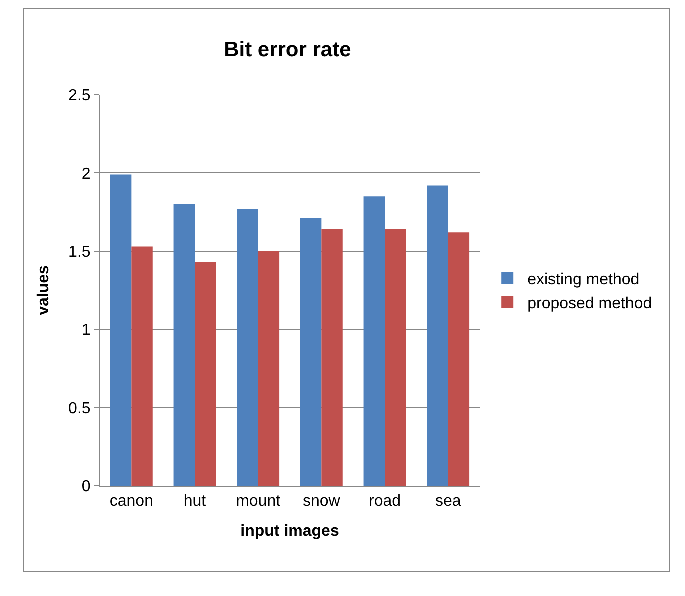 The height and width of the screenshot is (596, 685). I want to click on chart-title: Bit error rate, so click(288, 50).